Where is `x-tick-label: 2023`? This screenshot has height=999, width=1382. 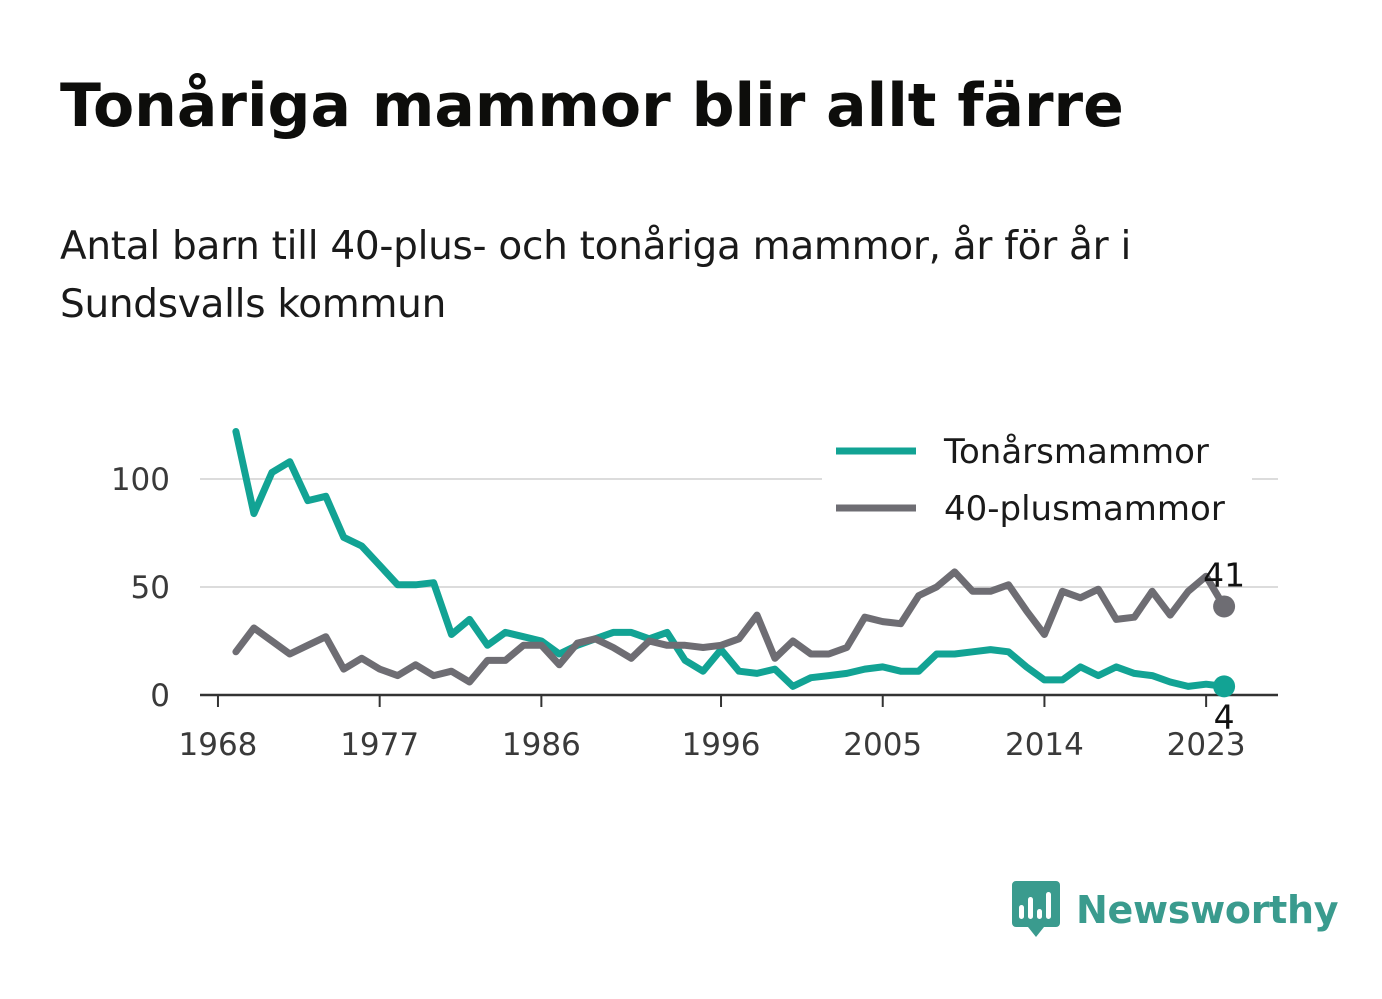
x-tick-label: 2023 is located at coordinates (1206, 745).